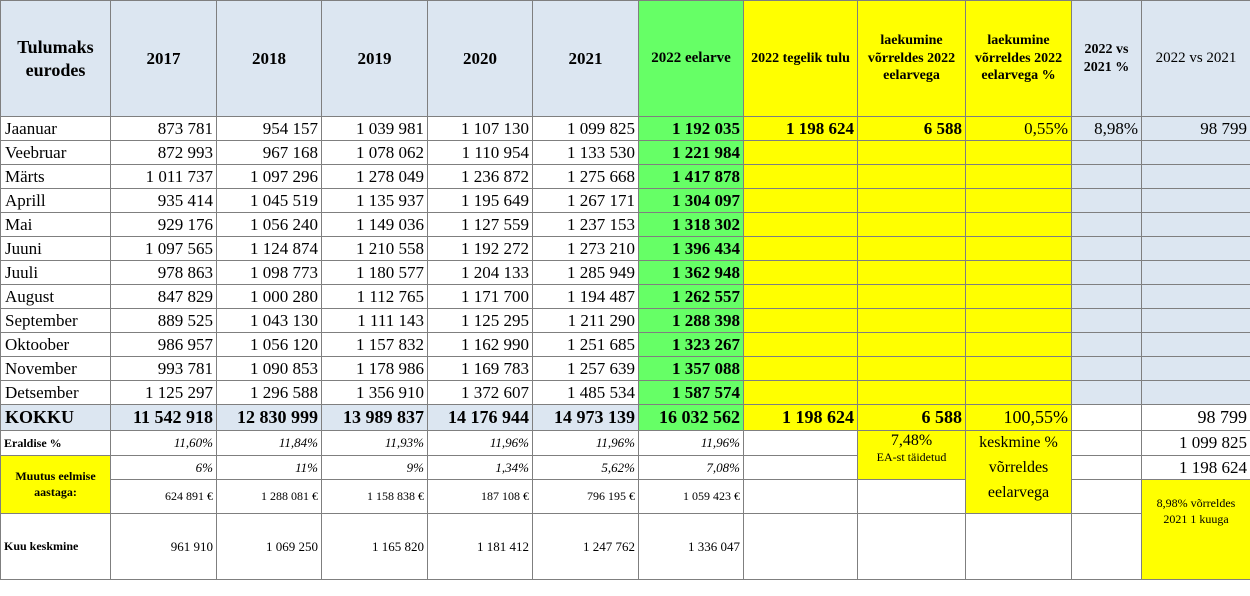  What do you see at coordinates (585, 296) in the screenshot?
I see `year-value: 1 194 487` at bounding box center [585, 296].